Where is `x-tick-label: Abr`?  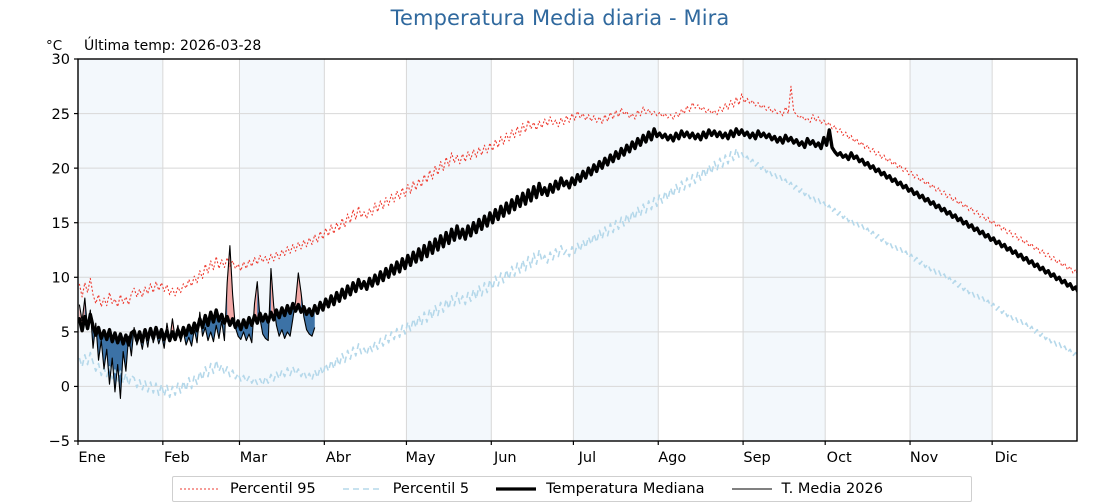 x-tick-label: Abr is located at coordinates (338, 458).